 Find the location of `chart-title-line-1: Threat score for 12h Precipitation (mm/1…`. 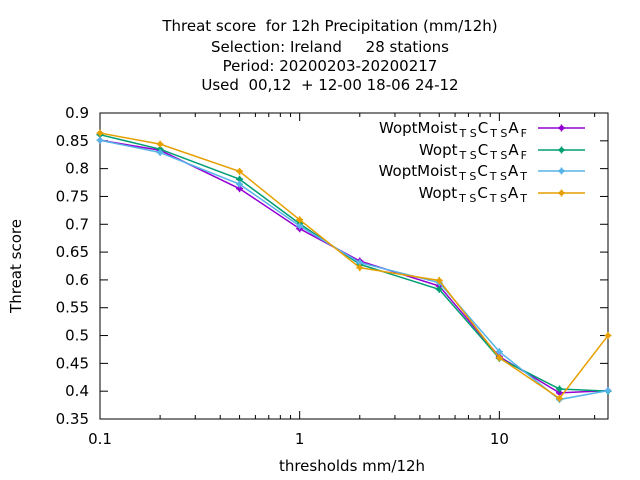

chart-title-line-1: Threat score for 12h Precipitation (mm/1… is located at coordinates (330, 26).